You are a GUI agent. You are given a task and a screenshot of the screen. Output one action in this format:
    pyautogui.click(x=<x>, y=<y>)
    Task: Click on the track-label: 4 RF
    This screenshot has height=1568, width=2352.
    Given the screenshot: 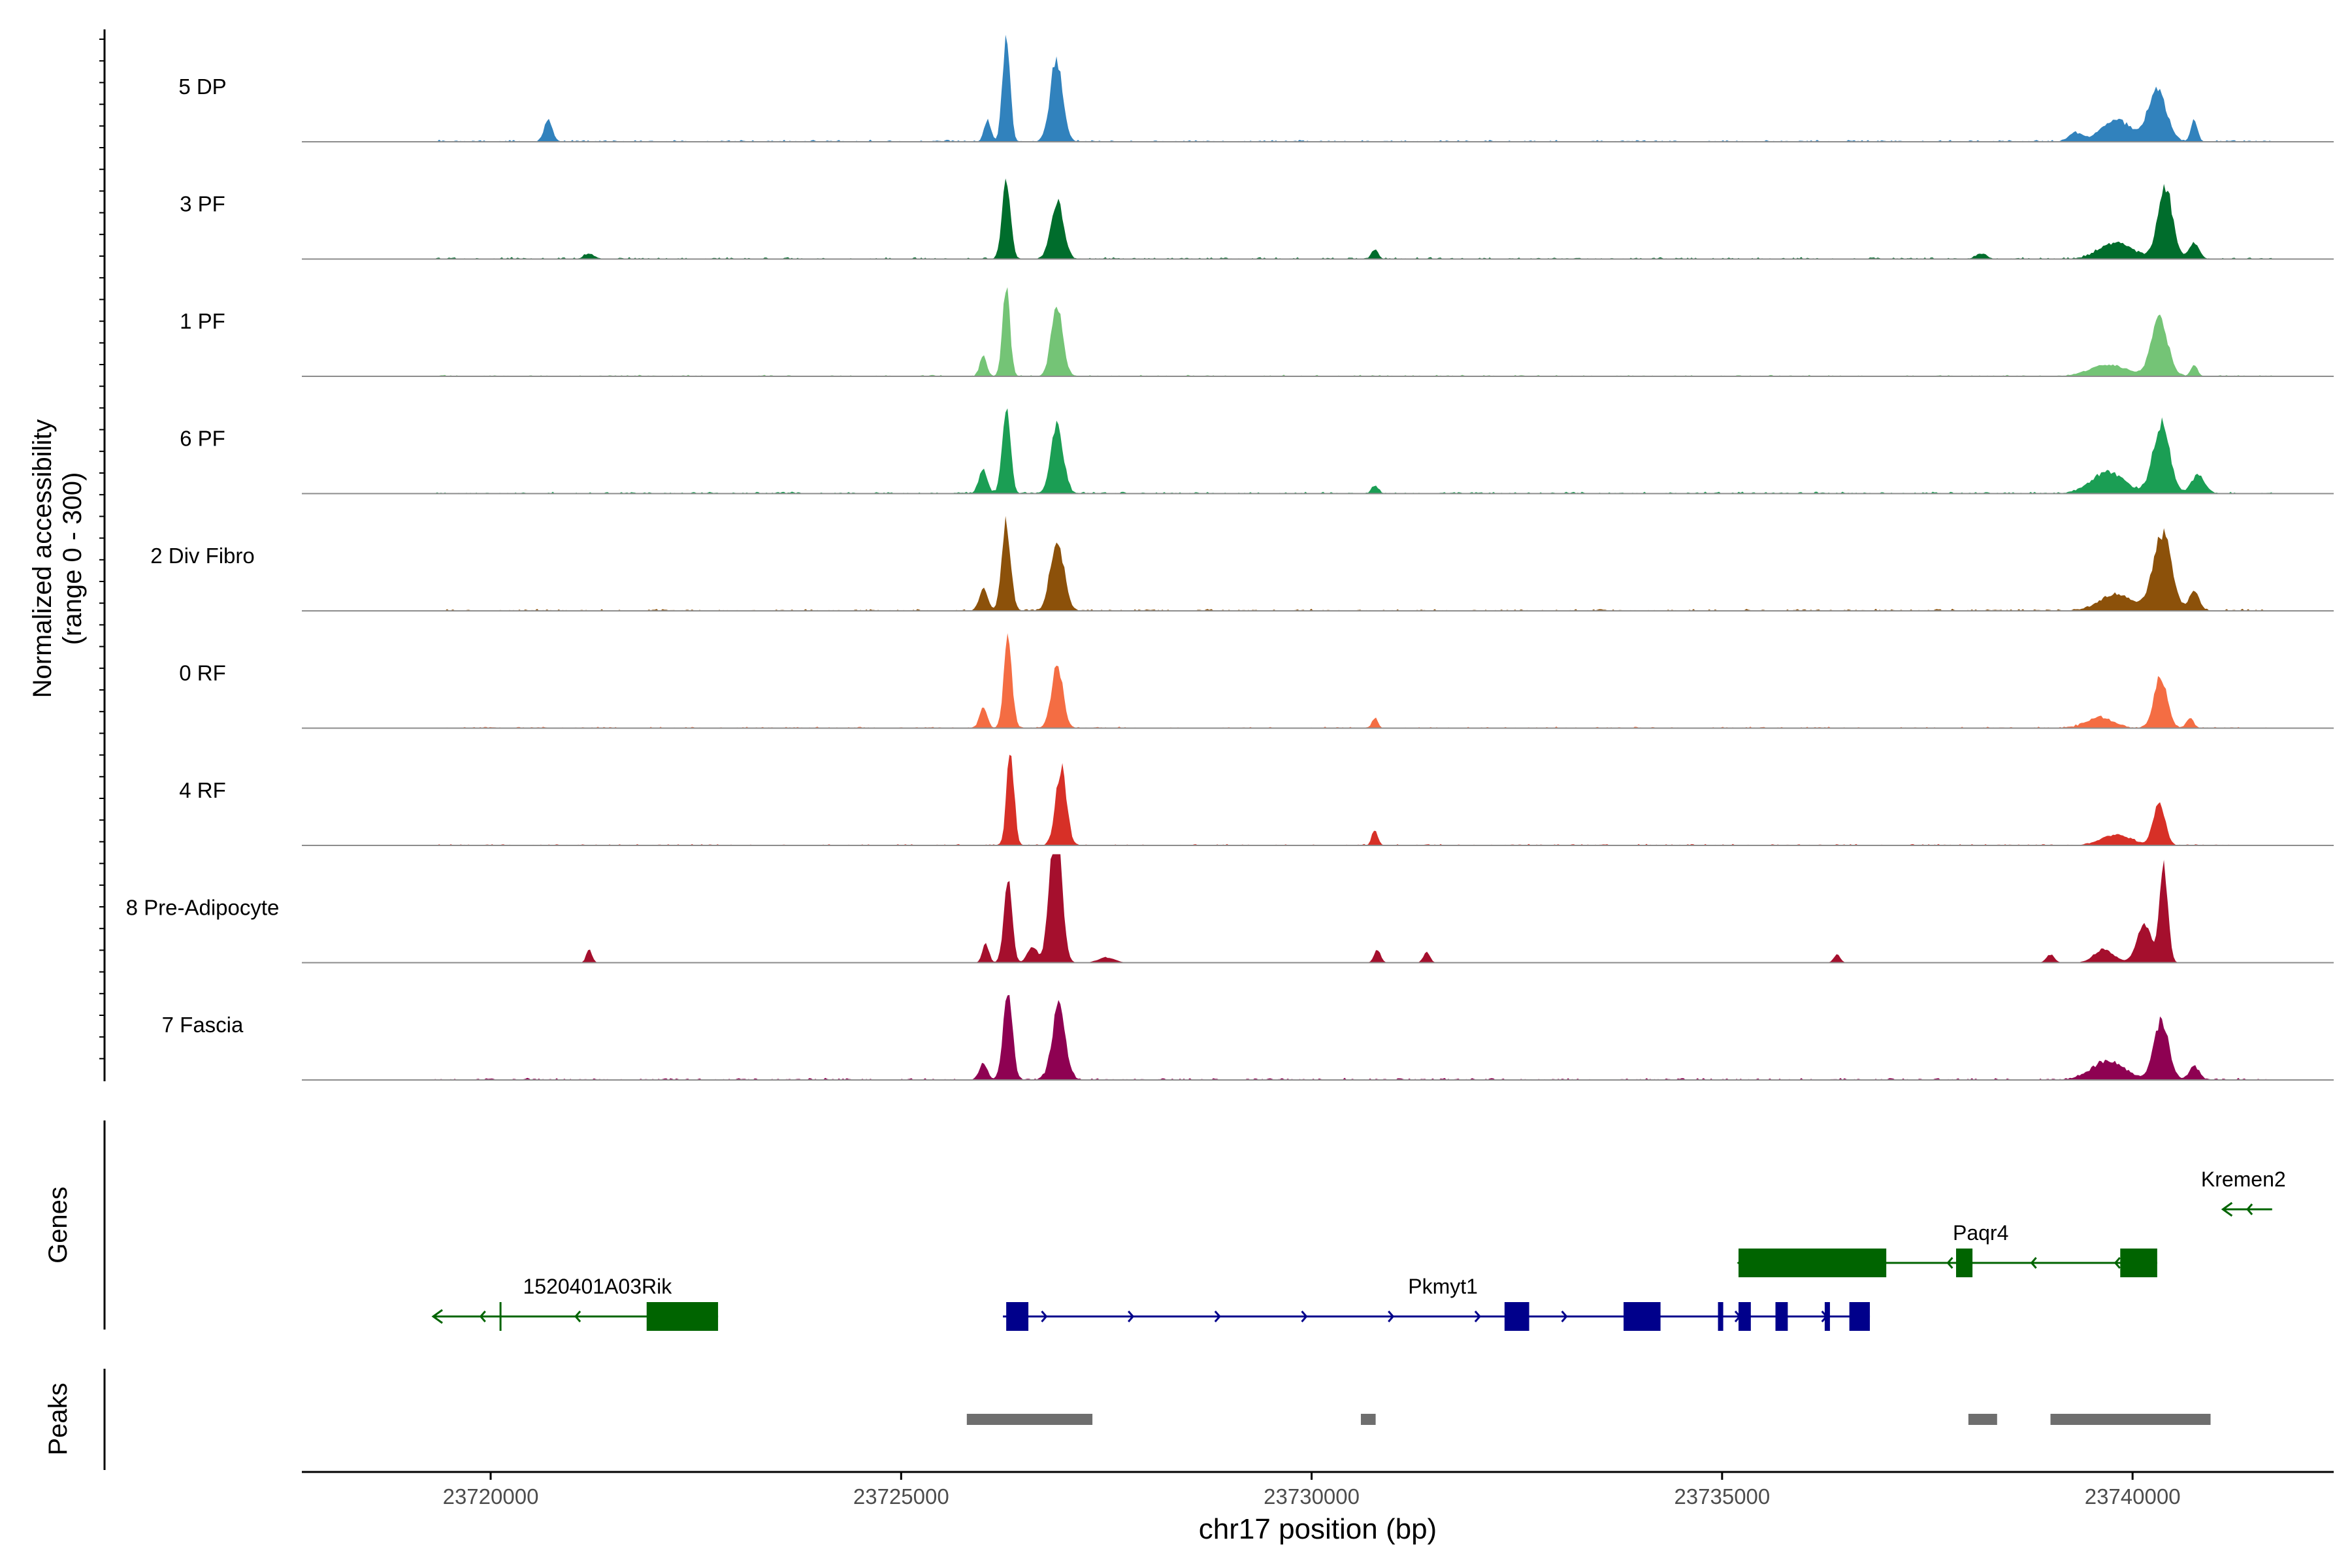 What is the action you would take?
    pyautogui.click(x=202, y=790)
    